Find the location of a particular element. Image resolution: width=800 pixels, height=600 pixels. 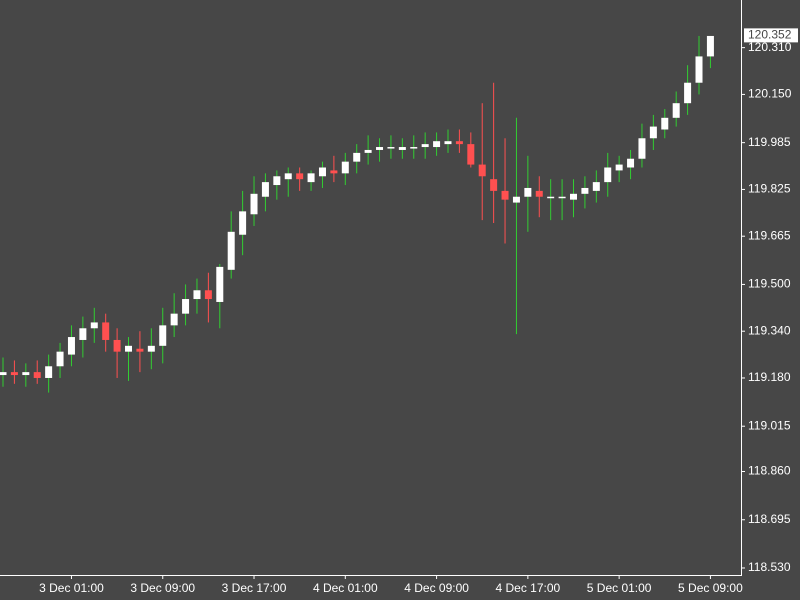

last-price-box is located at coordinates (771, 35).